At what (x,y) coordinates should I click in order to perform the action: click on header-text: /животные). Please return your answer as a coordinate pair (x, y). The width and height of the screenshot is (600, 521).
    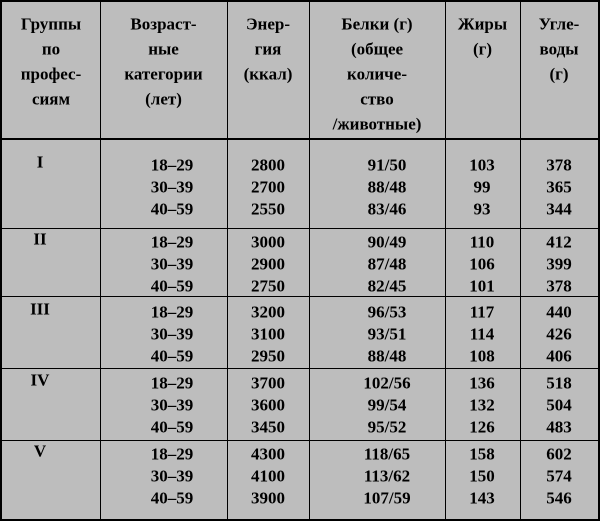
    Looking at the image, I should click on (377, 124).